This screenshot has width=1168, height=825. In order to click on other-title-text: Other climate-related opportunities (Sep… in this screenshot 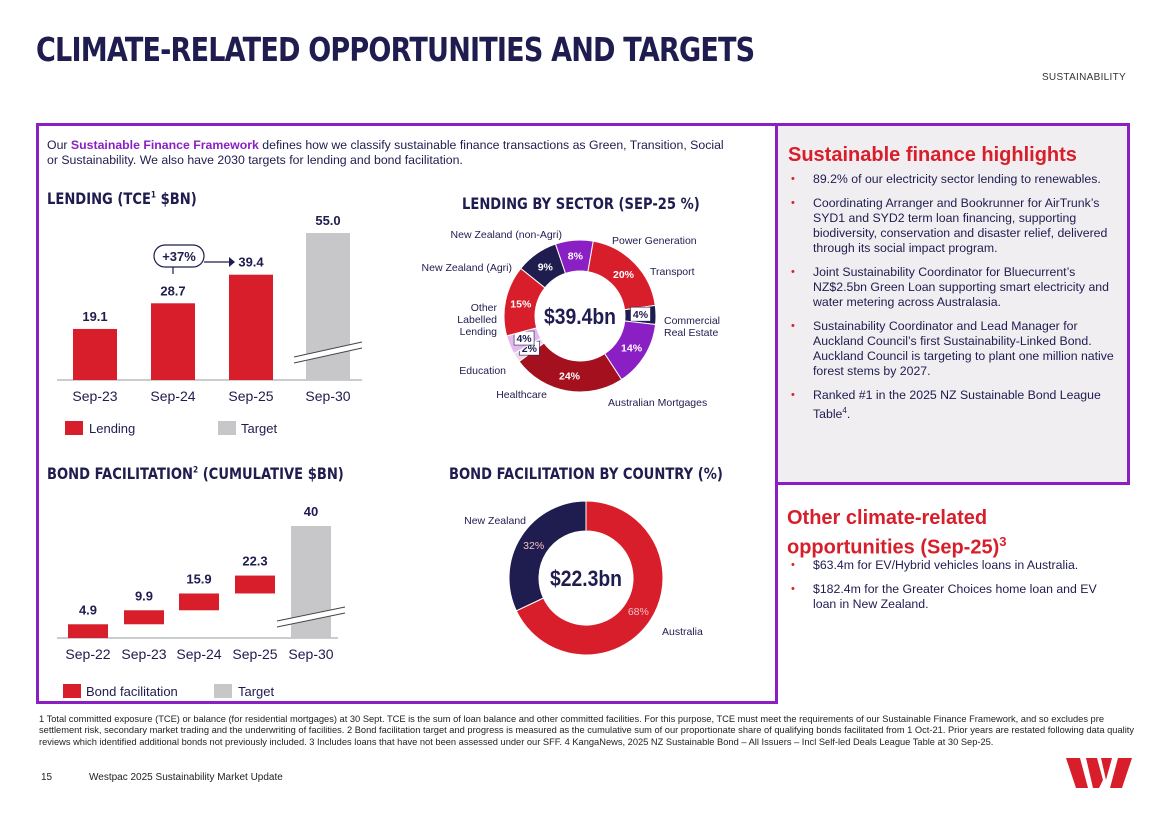, I will do `click(893, 533)`.